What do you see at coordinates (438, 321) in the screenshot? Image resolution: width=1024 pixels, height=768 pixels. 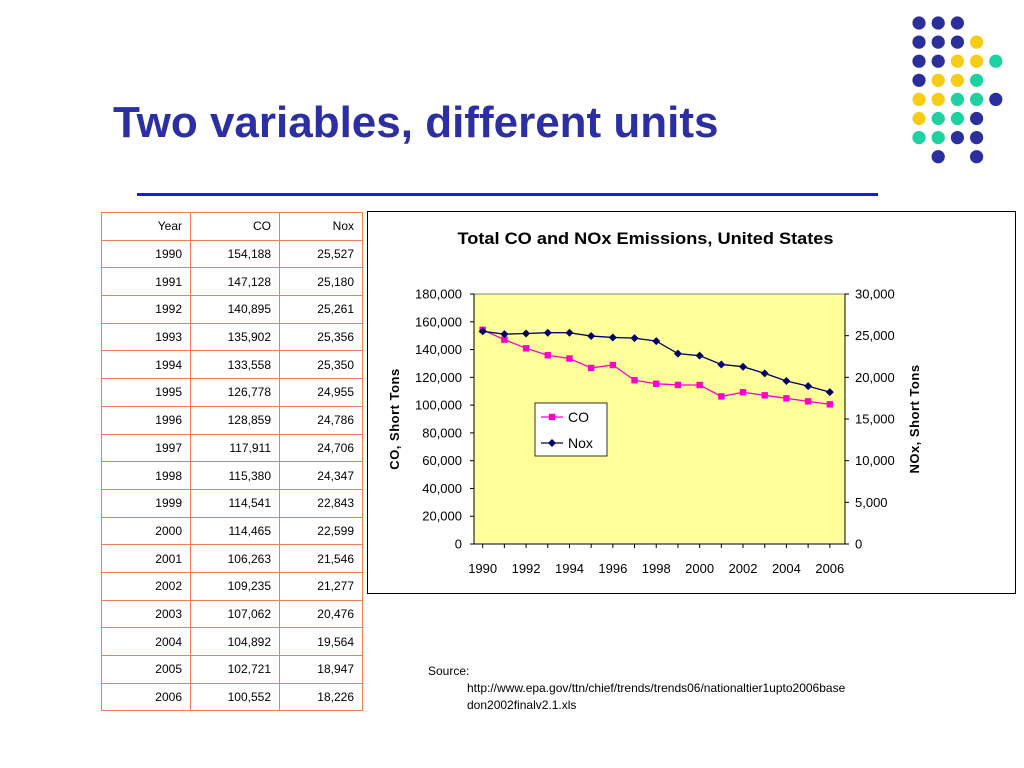 I see `y-tick-label: 160,000` at bounding box center [438, 321].